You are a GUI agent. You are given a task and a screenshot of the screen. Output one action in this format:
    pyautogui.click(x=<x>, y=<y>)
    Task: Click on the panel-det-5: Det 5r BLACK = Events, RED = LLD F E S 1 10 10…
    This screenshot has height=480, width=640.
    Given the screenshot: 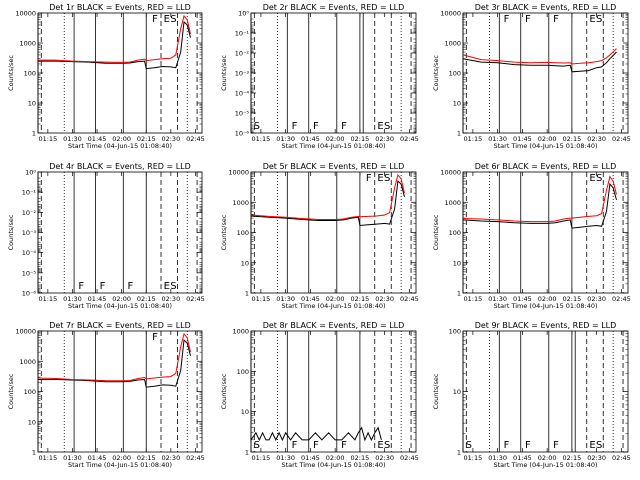 What is the action you would take?
    pyautogui.click(x=319, y=236)
    